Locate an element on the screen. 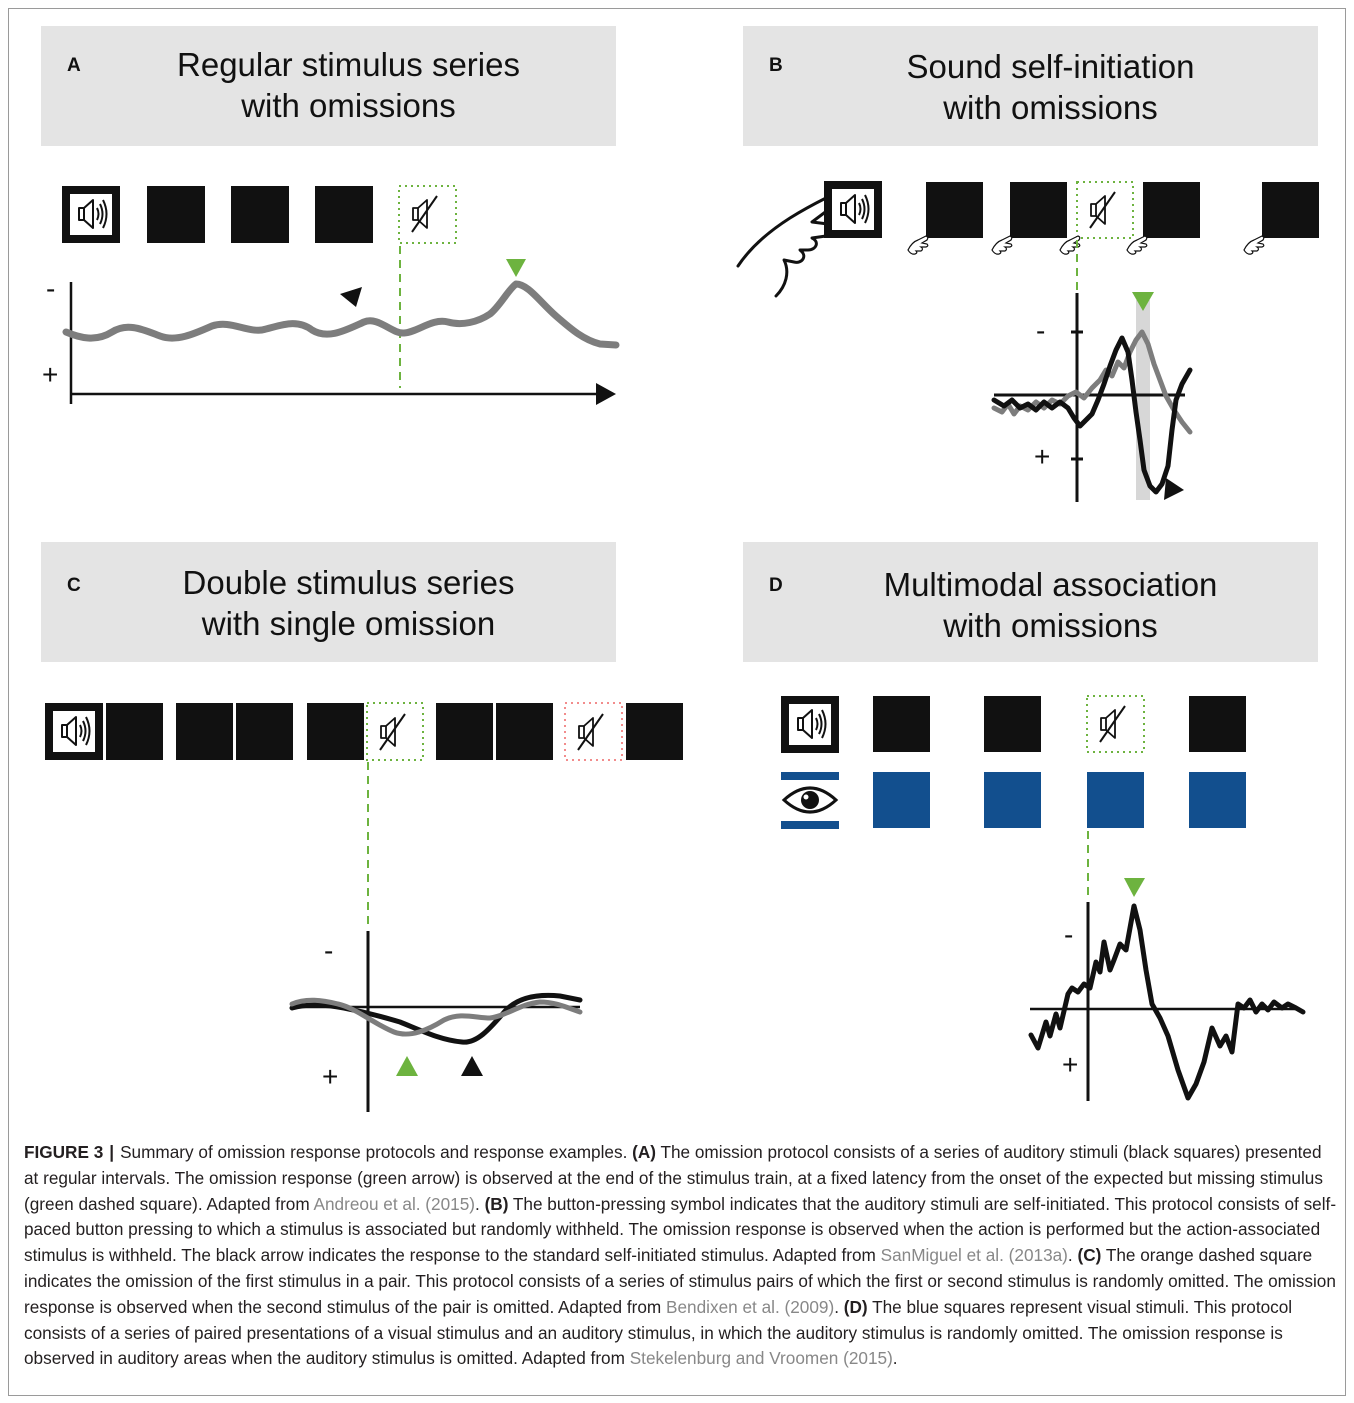 Image resolution: width=1354 pixels, height=1403 pixels. standard-response-trace is located at coordinates (1092, 415).